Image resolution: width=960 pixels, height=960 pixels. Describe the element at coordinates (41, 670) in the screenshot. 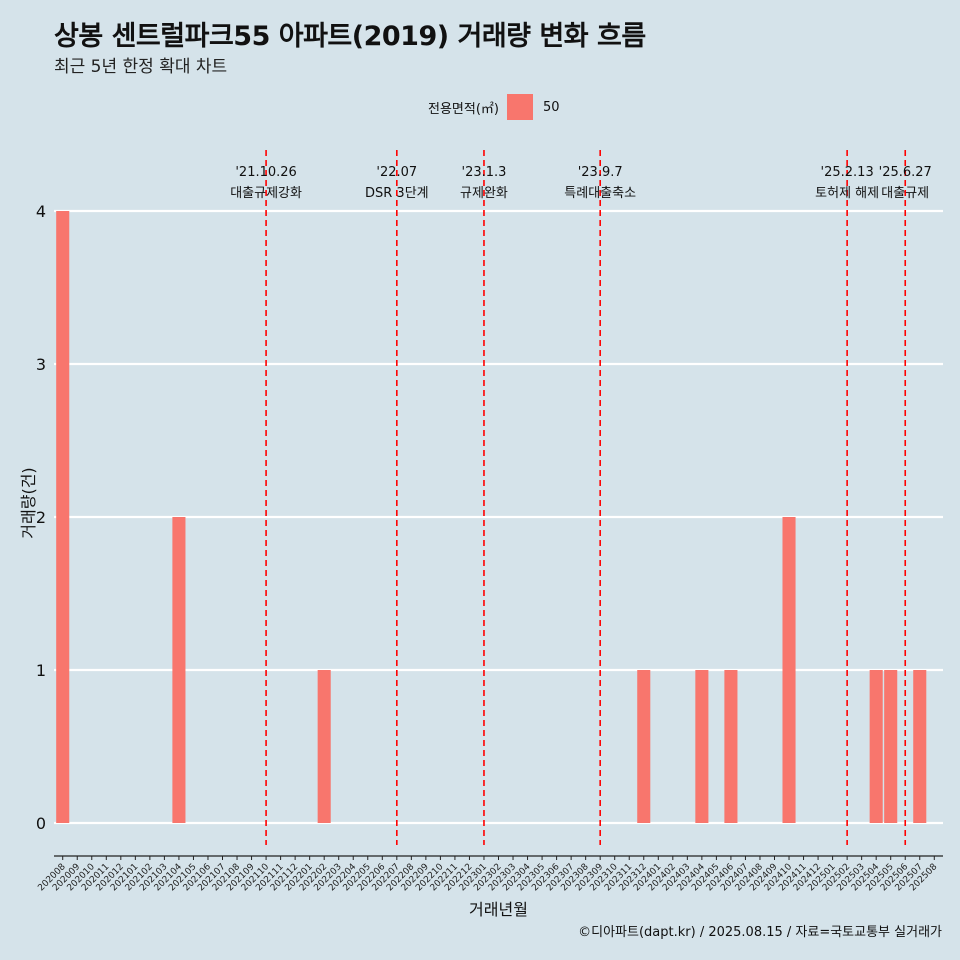

I see `y-tick-label: 1` at that location.